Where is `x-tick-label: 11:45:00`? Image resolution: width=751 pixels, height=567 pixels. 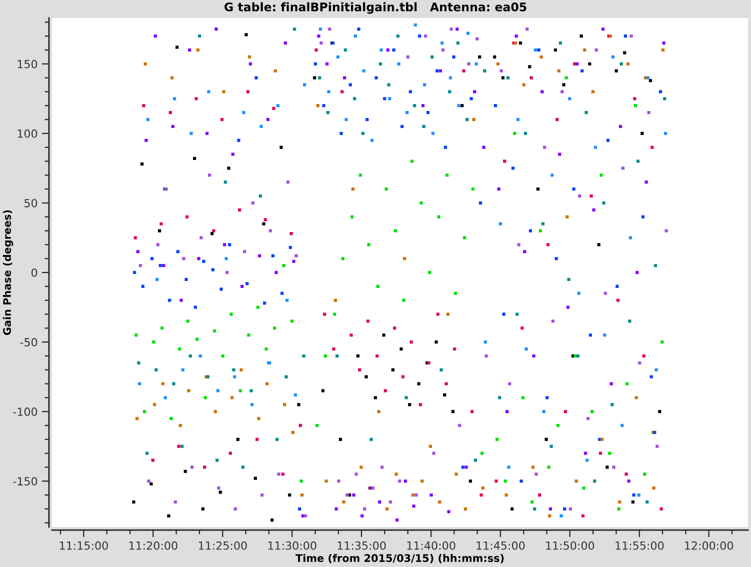
x-tick-label: 11:45:00 is located at coordinates (500, 545).